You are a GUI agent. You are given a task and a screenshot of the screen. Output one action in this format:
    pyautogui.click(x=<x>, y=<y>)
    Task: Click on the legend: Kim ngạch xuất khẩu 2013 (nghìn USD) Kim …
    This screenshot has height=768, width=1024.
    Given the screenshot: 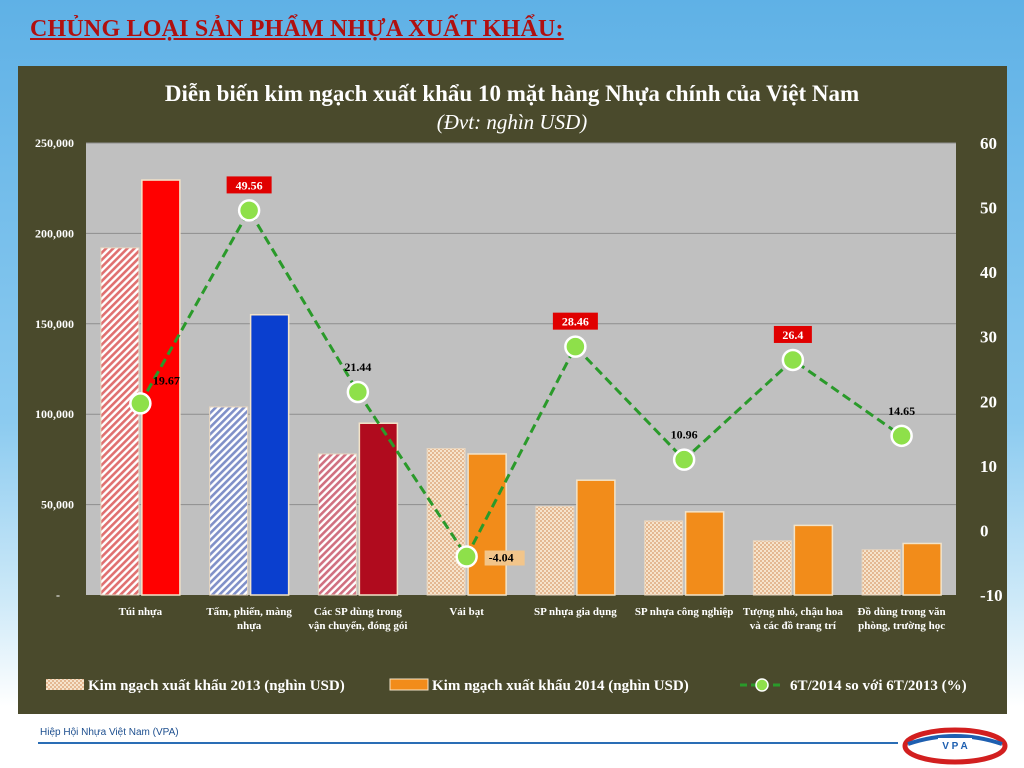 What is the action you would take?
    pyautogui.click(x=506, y=686)
    